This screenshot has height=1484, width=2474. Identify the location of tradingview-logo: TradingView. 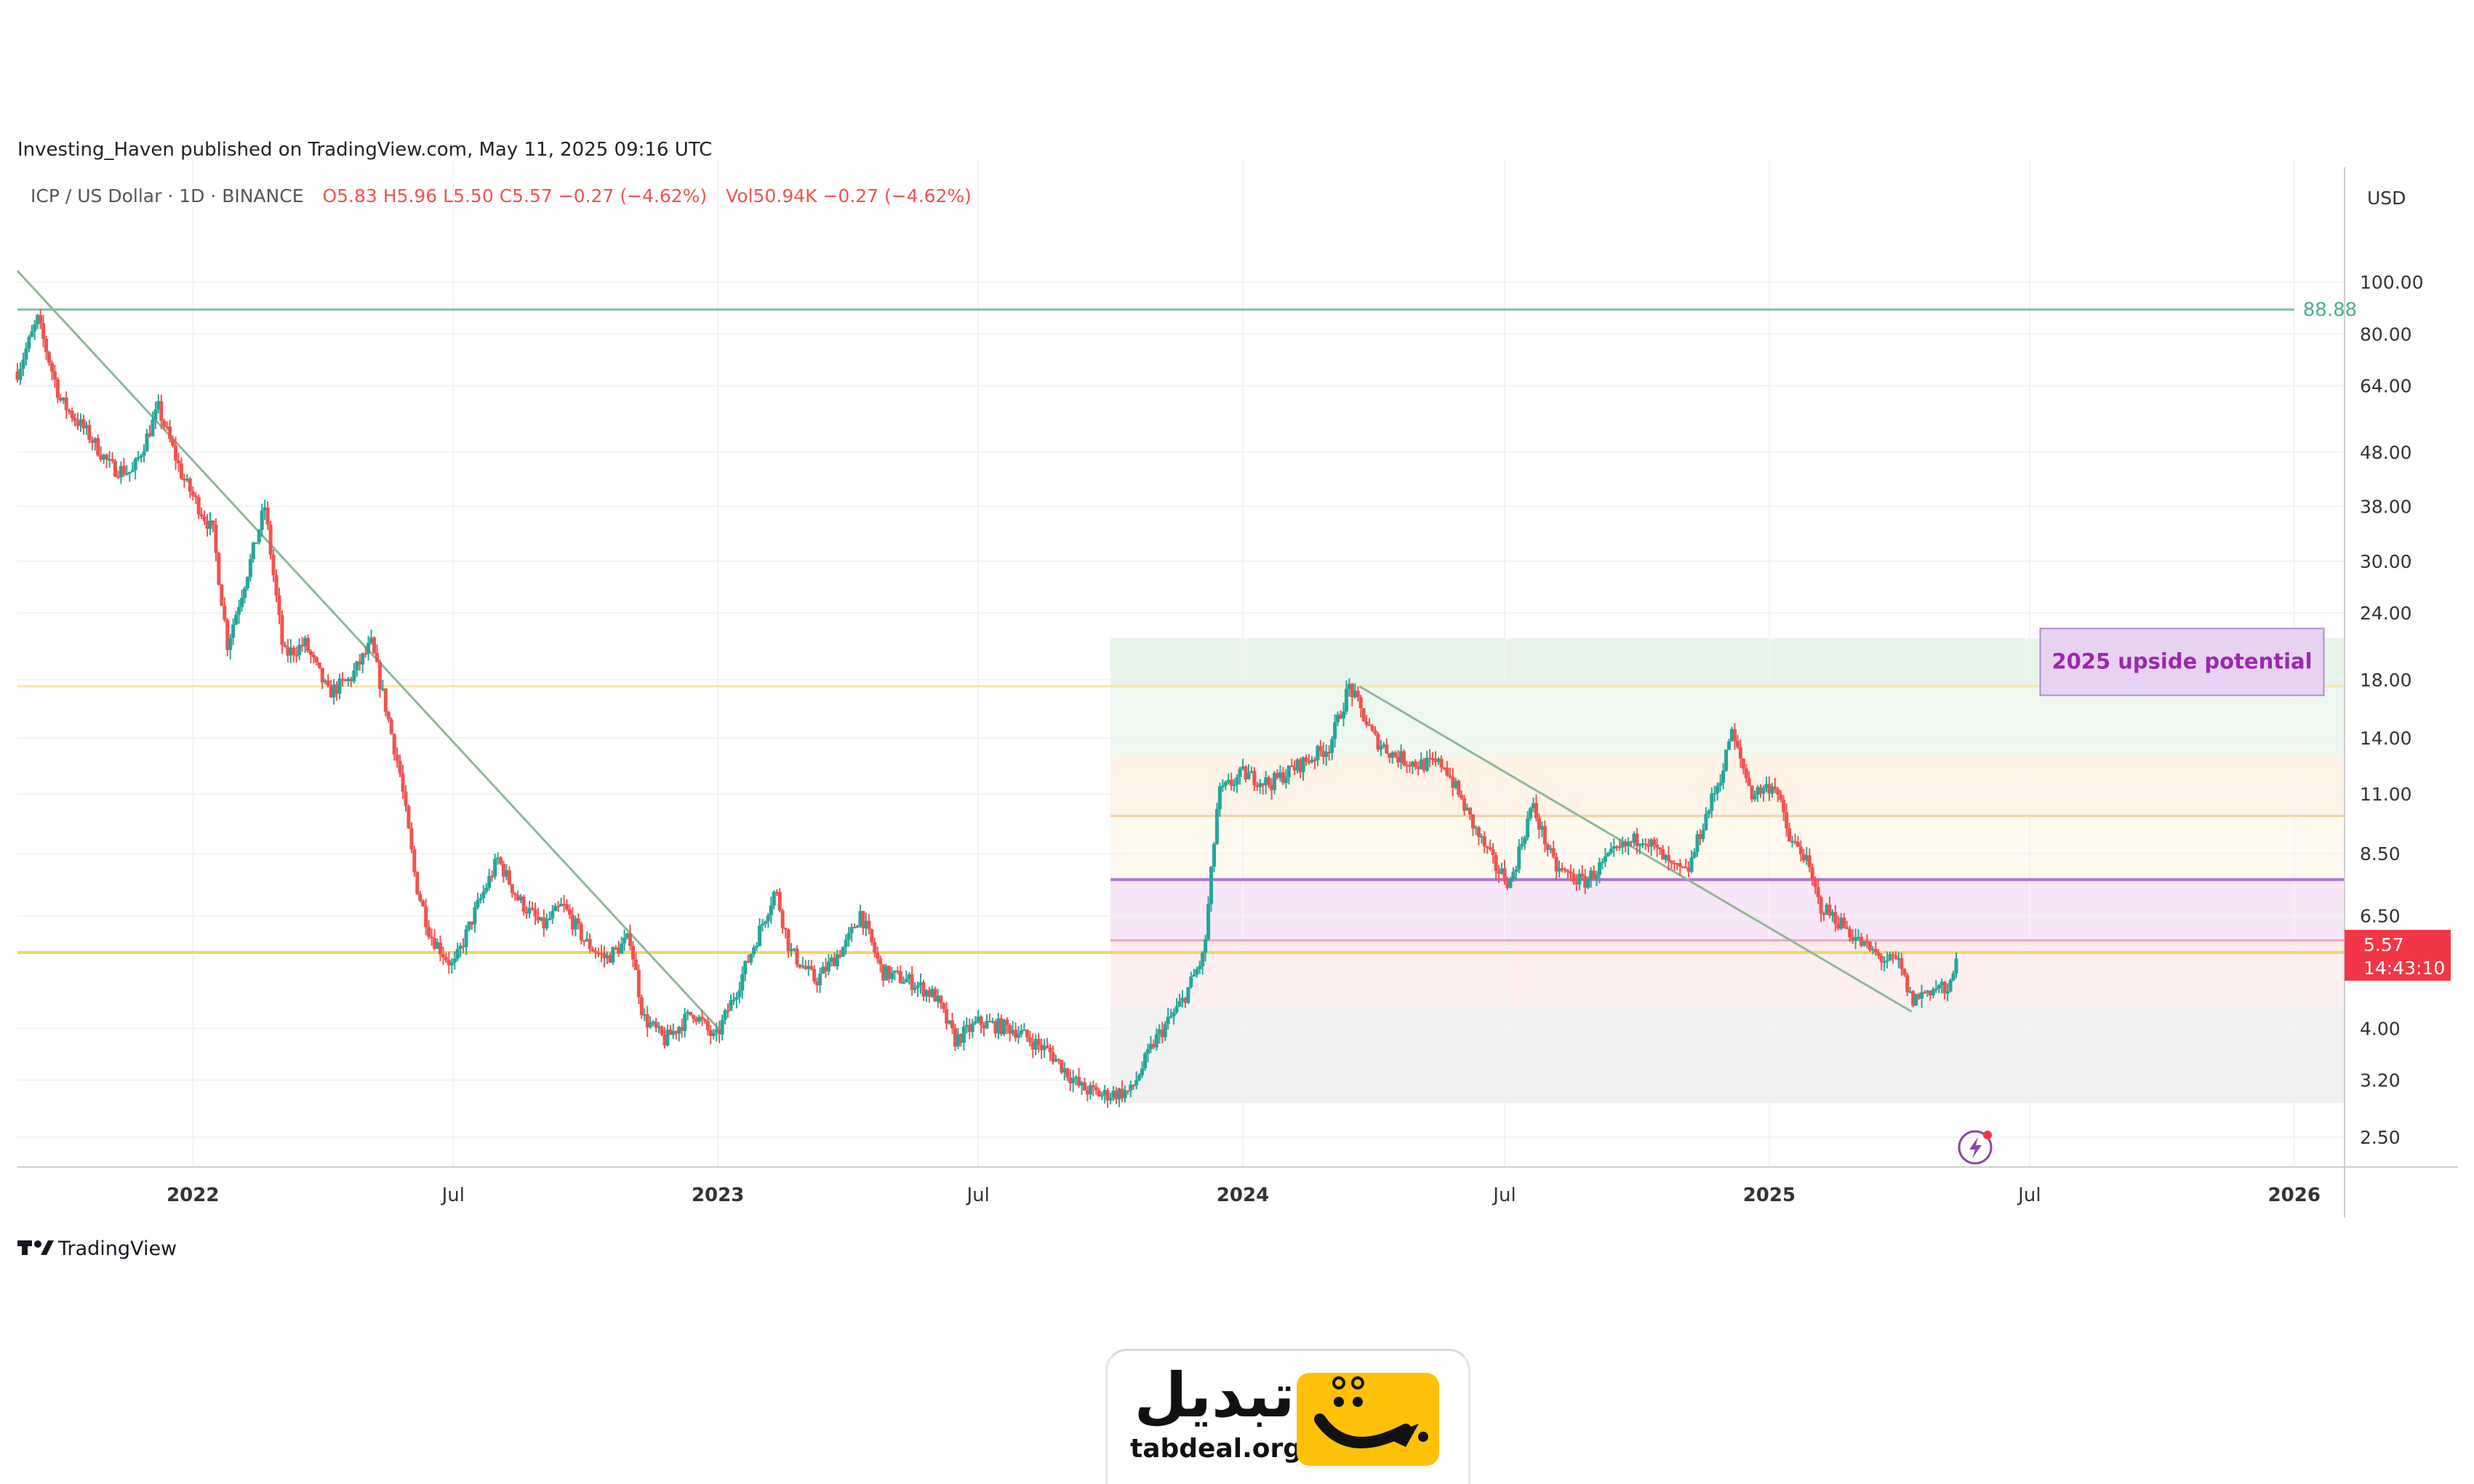
(97, 1249).